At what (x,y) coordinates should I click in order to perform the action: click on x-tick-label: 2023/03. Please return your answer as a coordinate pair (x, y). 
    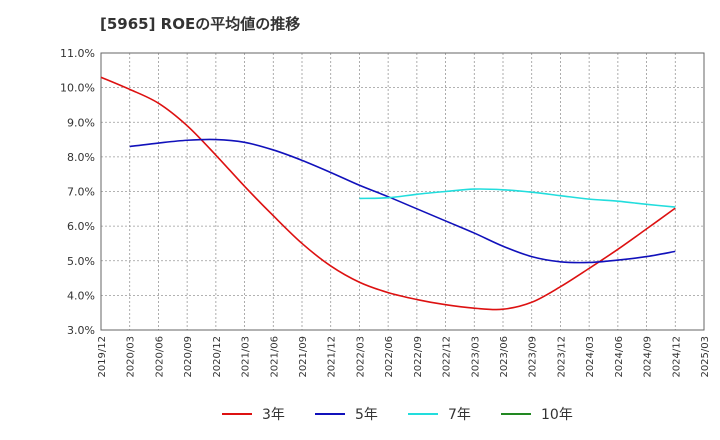
    Looking at the image, I should click on (475, 357).